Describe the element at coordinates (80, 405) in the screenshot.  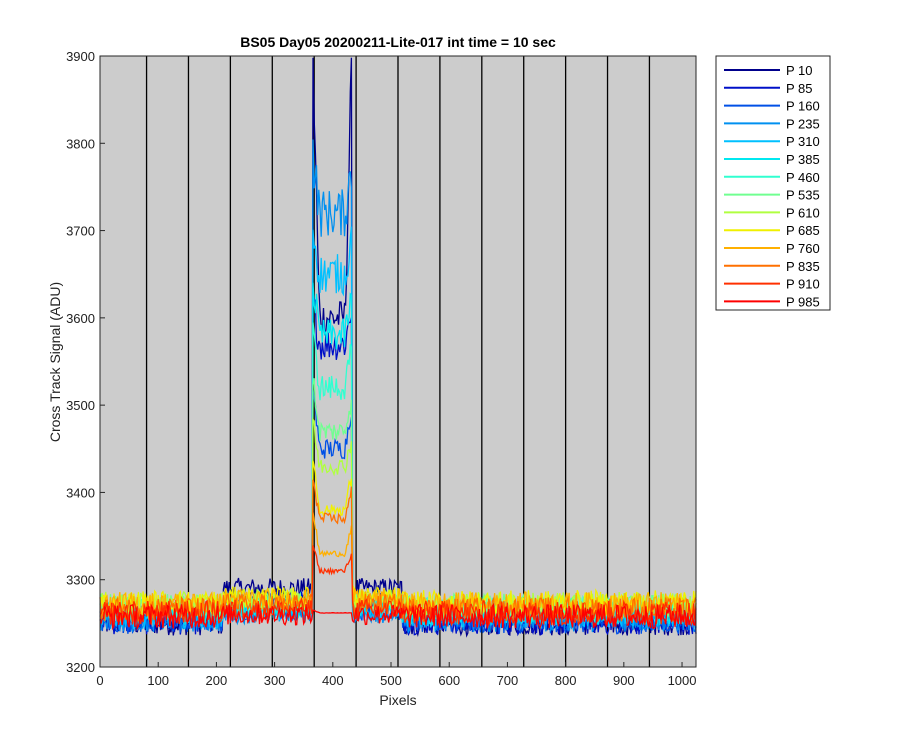
I see `y-tick-label: 3500` at that location.